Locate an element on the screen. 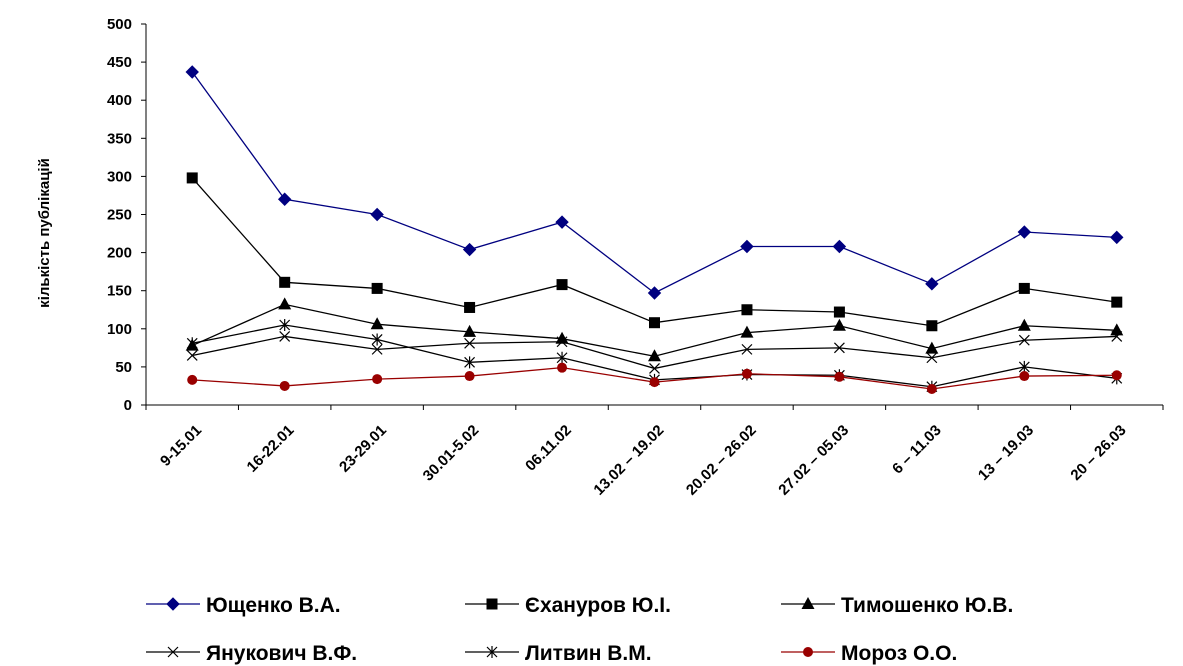 This screenshot has height=666, width=1183. y-axis: 0 50 100 150 200 250 300 350 400 450 500 is located at coordinates (126, 215).